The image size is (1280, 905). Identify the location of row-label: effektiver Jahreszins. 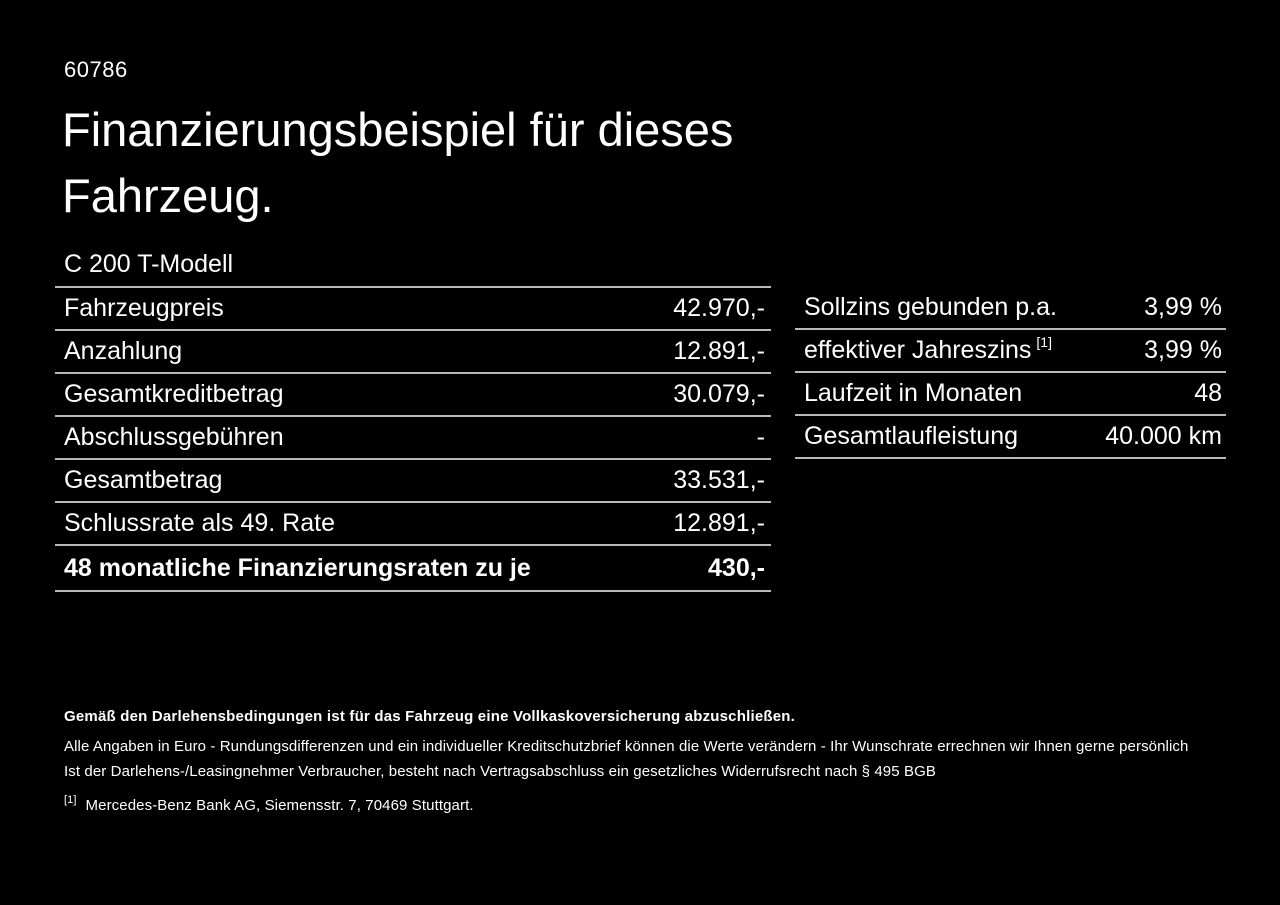
(918, 350).